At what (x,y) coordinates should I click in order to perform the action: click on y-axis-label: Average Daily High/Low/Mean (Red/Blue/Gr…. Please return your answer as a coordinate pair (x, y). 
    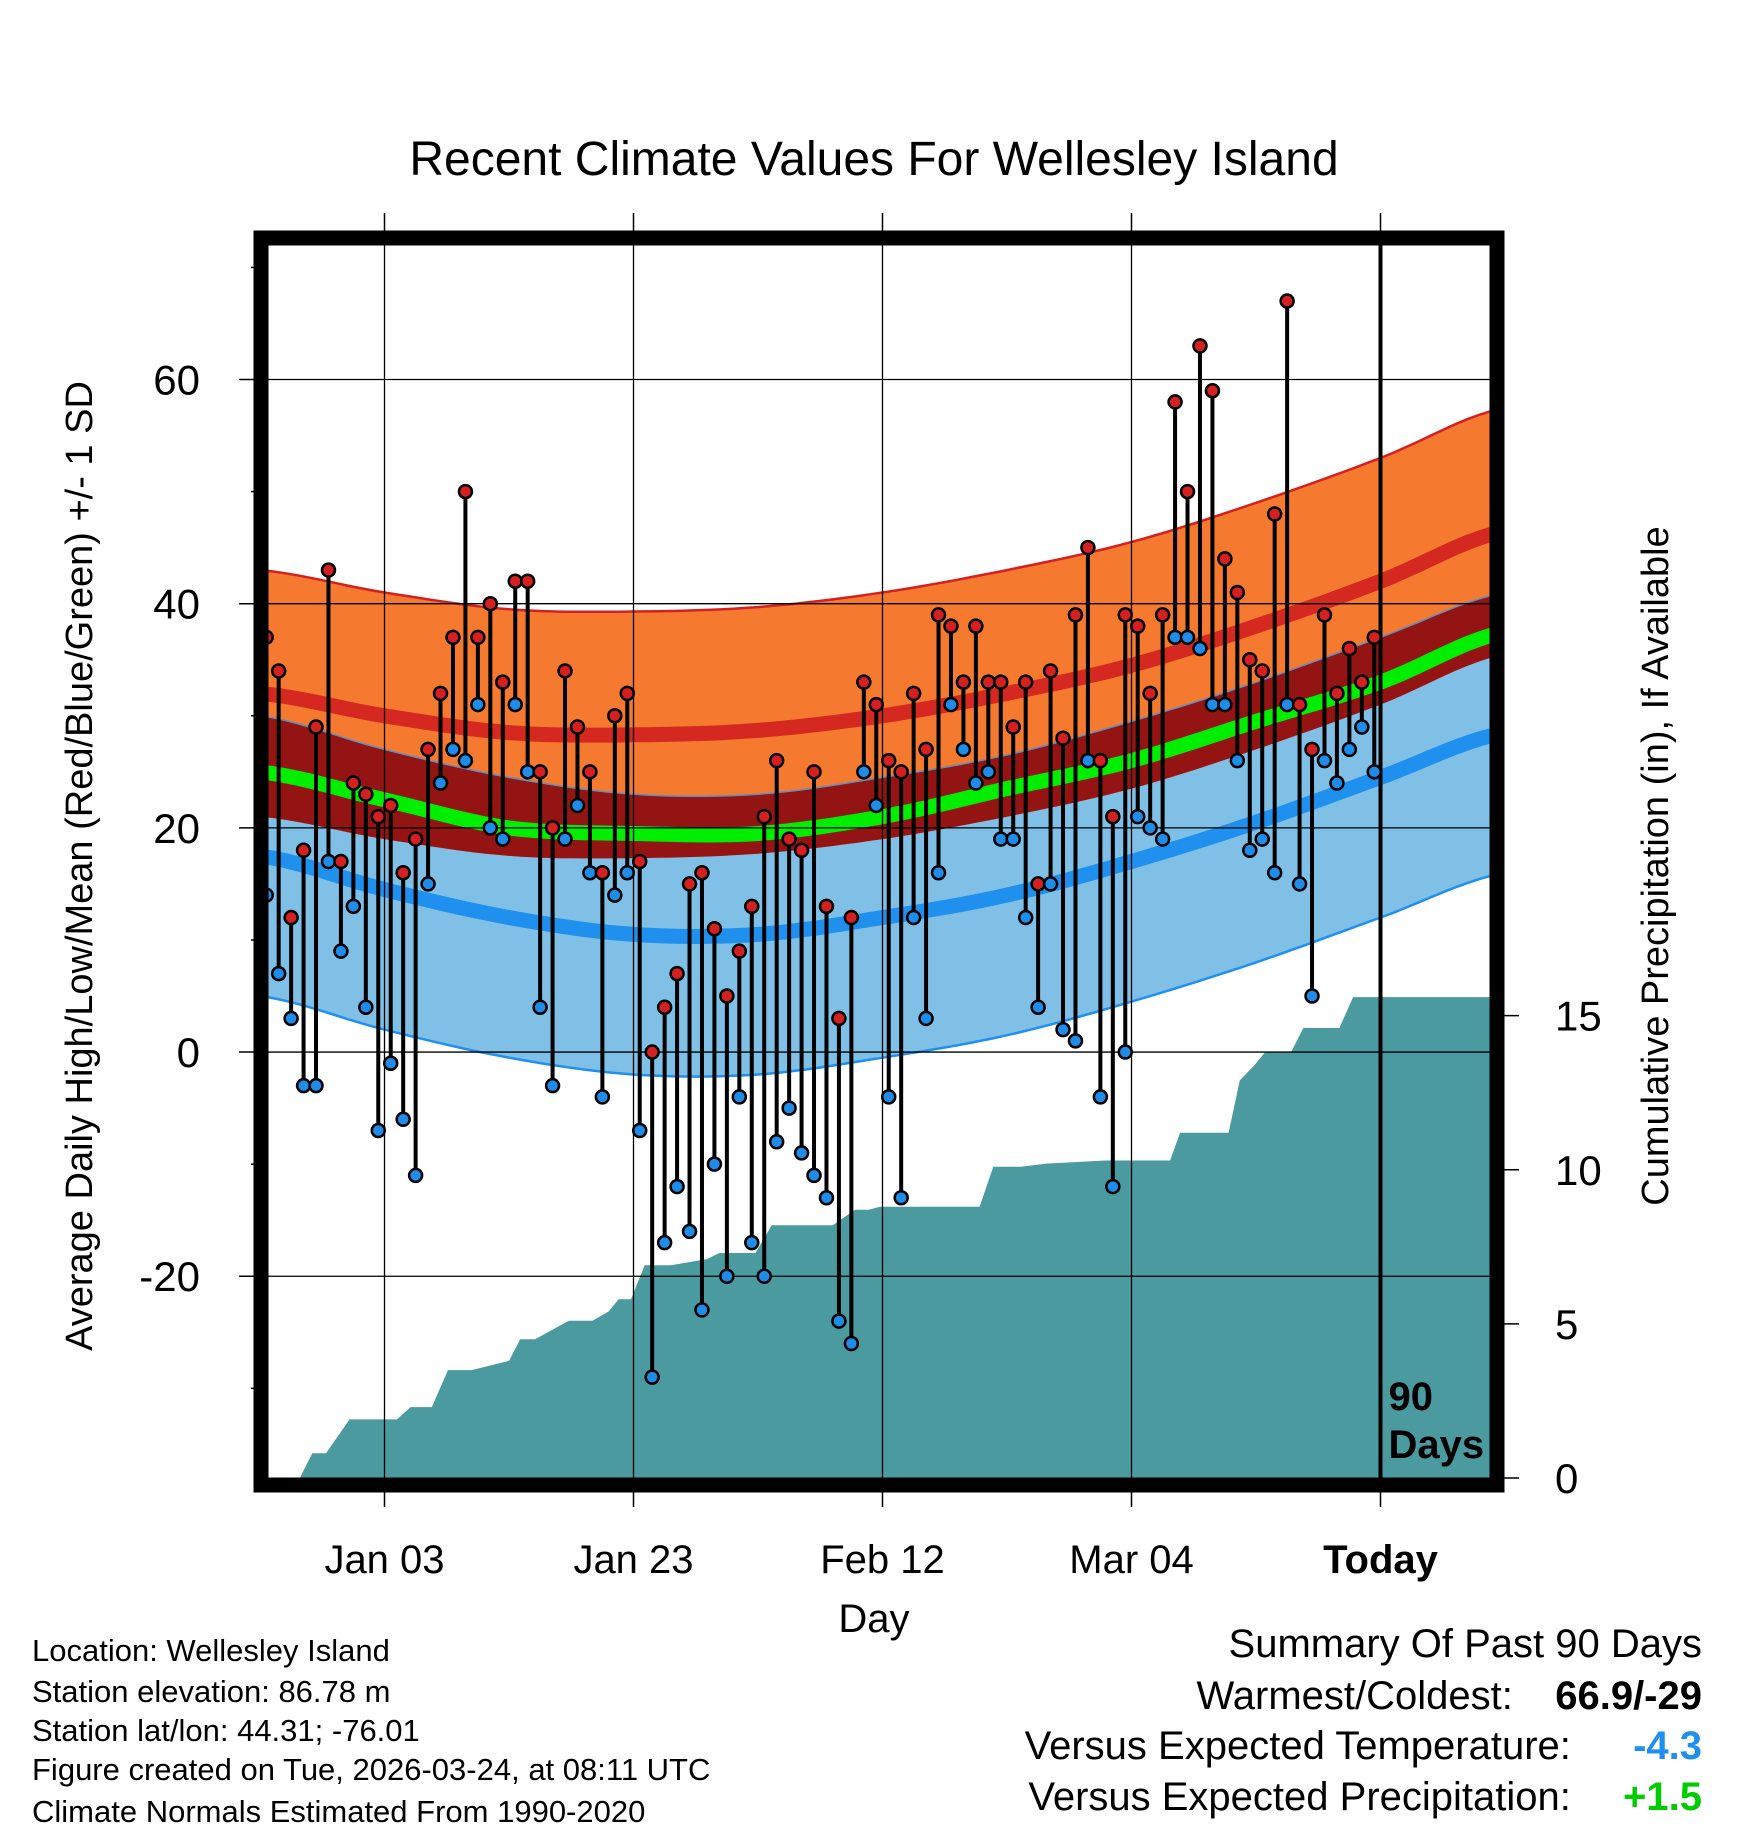
    Looking at the image, I should click on (80, 866).